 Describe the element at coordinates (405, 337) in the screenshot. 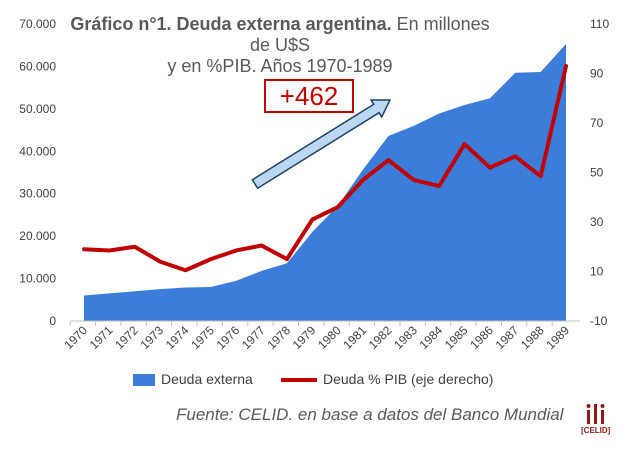

I see `x-tick-label-1983: 1983` at that location.